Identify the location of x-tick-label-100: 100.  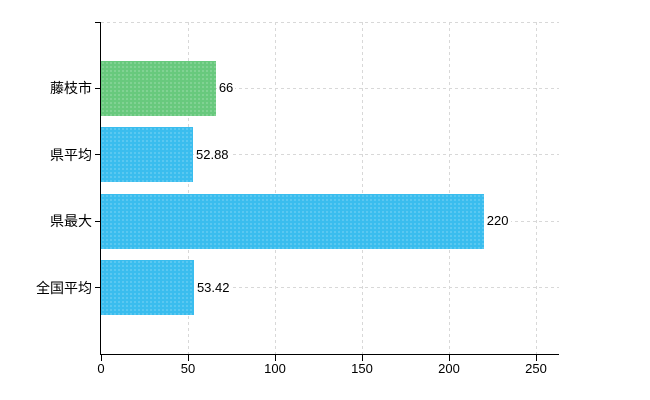
(275, 368).